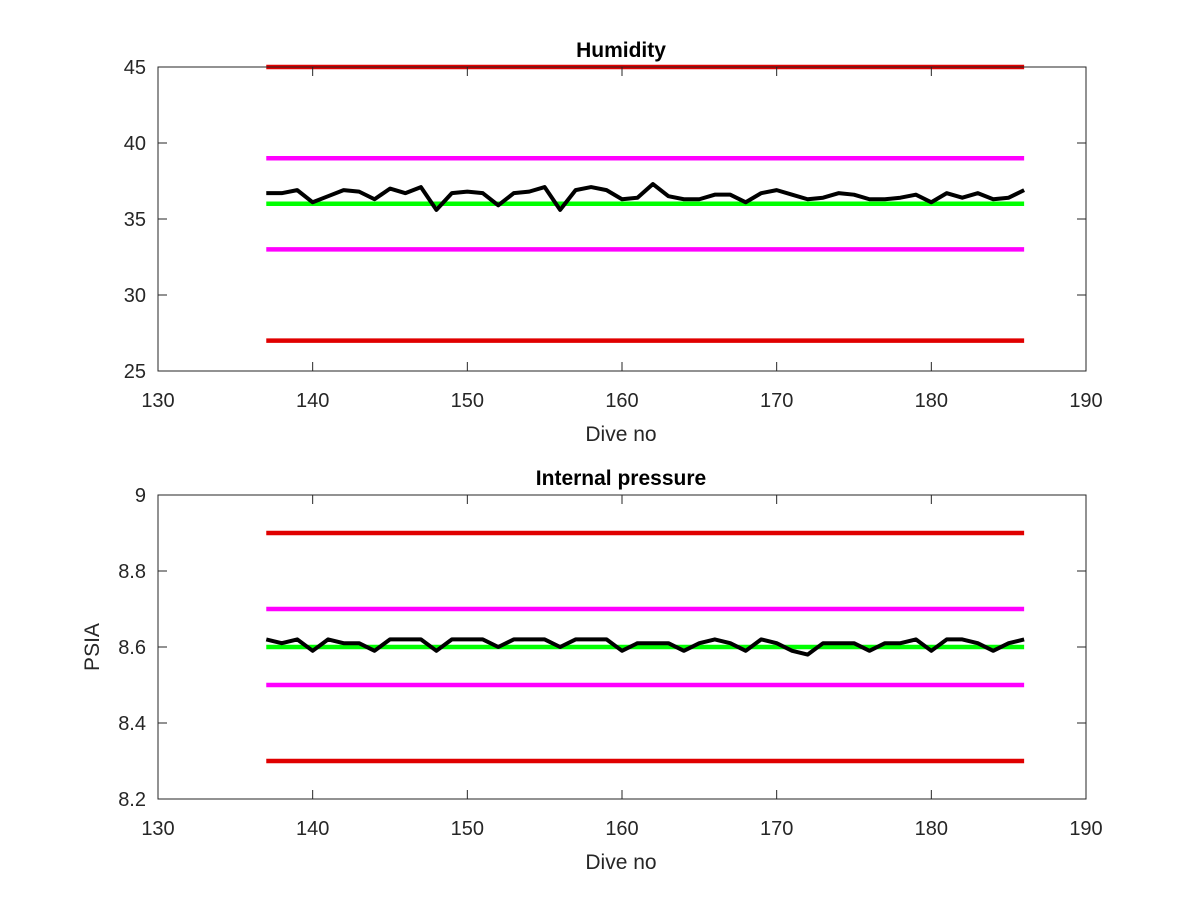 The width and height of the screenshot is (1200, 900). I want to click on humidity-x-tick-label: 170, so click(776, 401).